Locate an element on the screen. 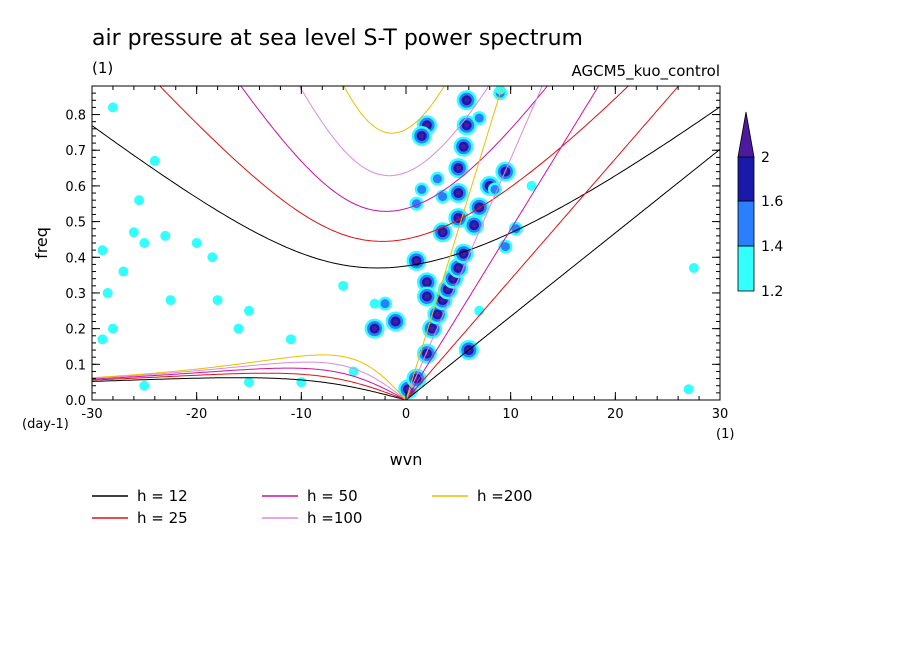  y-tick-label: 0.6 is located at coordinates (75, 187).